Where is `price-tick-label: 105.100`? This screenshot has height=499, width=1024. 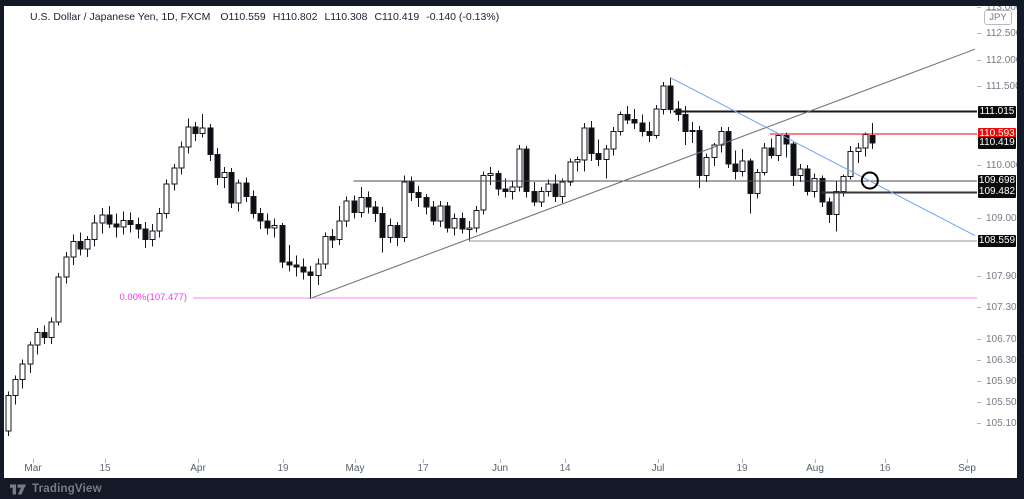 price-tick-label: 105.100 is located at coordinates (1001, 423).